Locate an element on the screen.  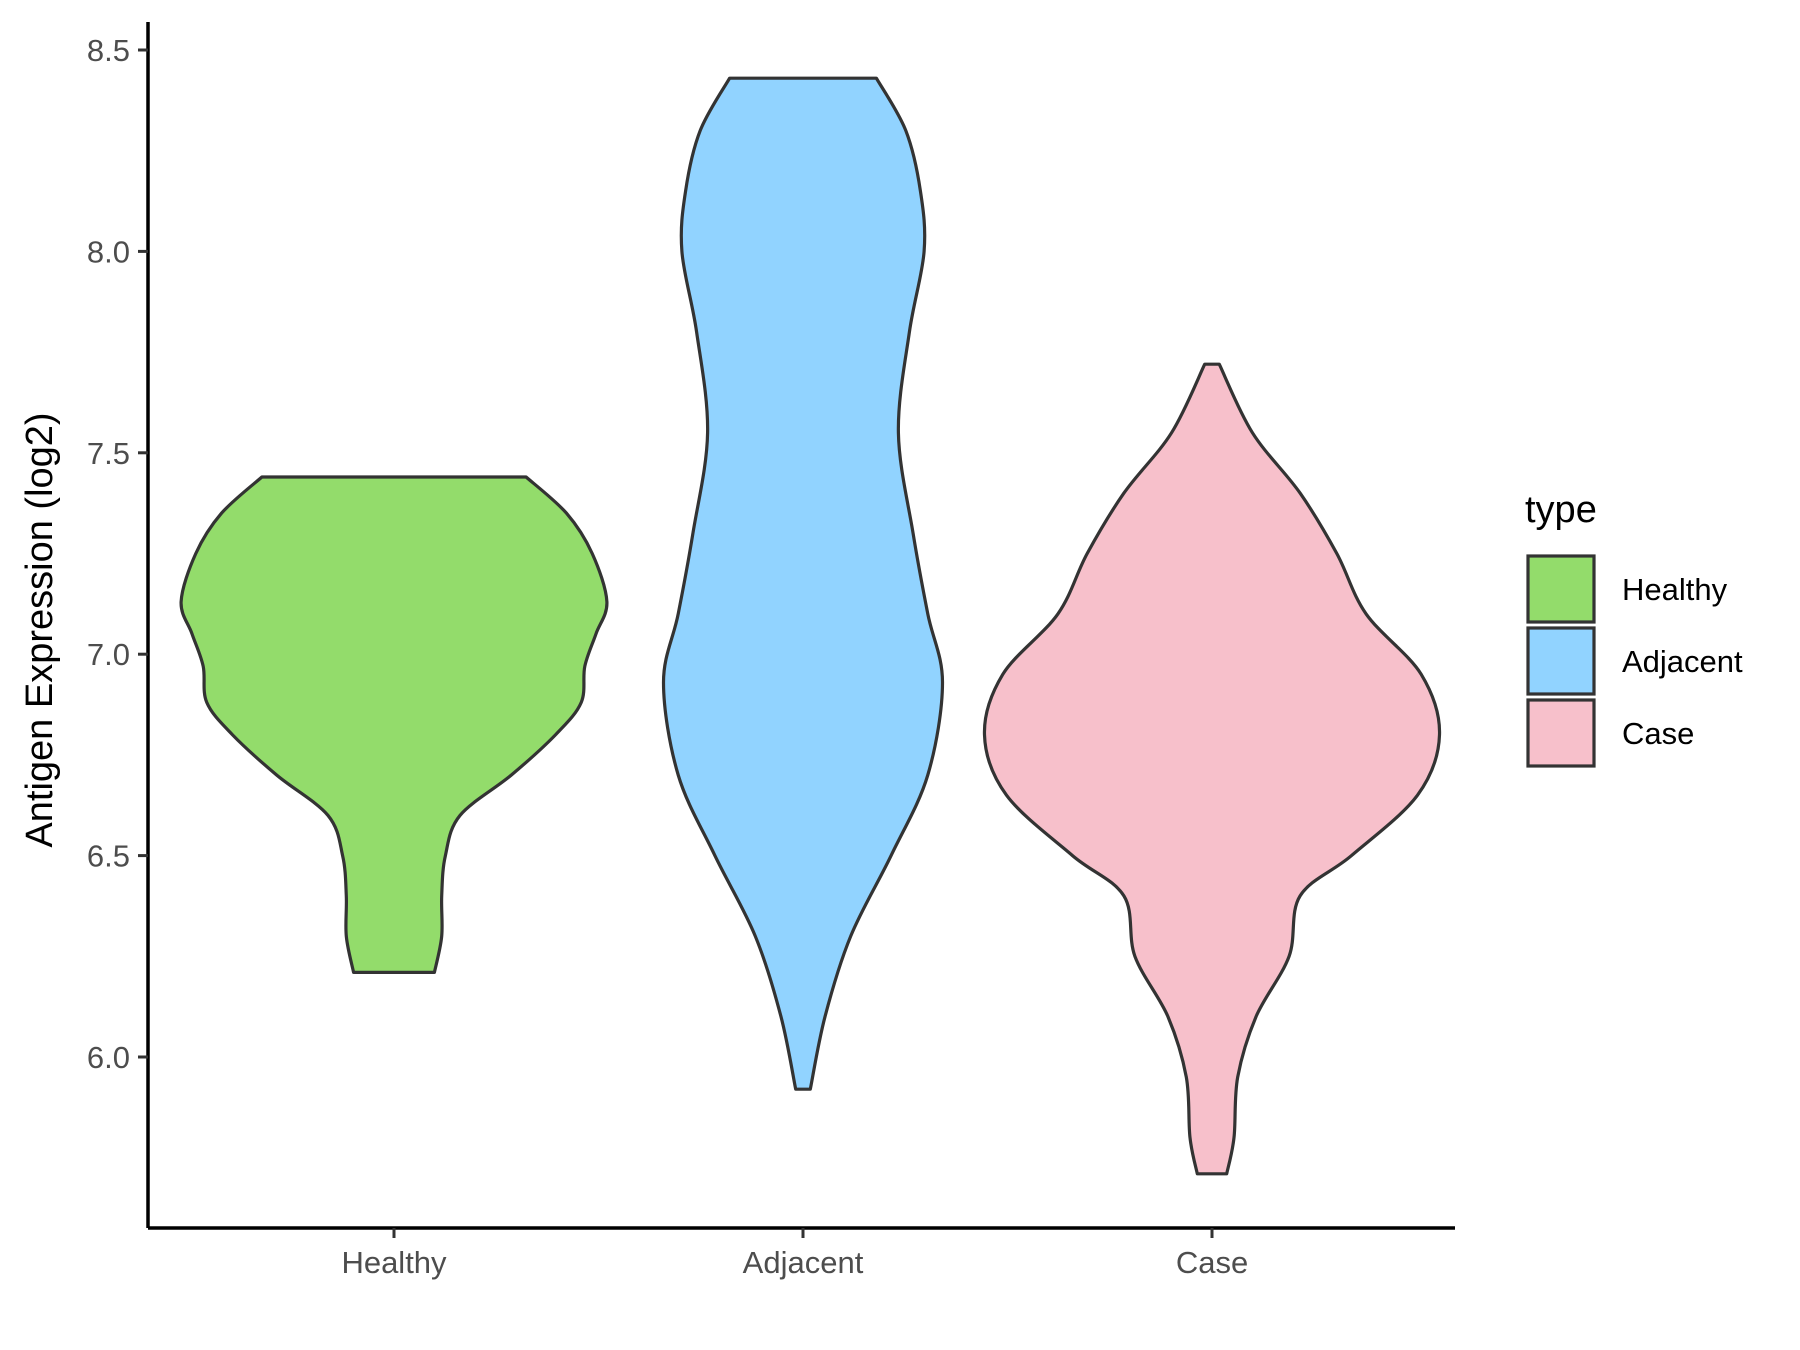
legend-title: type is located at coordinates (1561, 510).